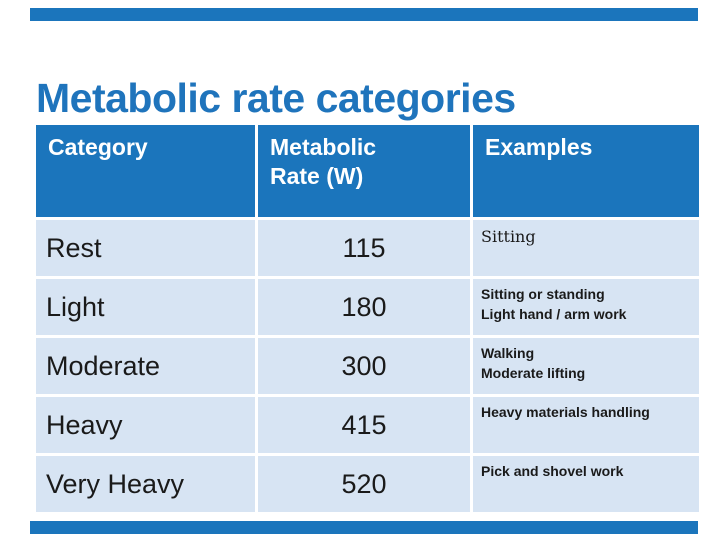 This screenshot has height=546, width=728. What do you see at coordinates (586, 484) in the screenshot?
I see `examples-cell: Pick and shovel work` at bounding box center [586, 484].